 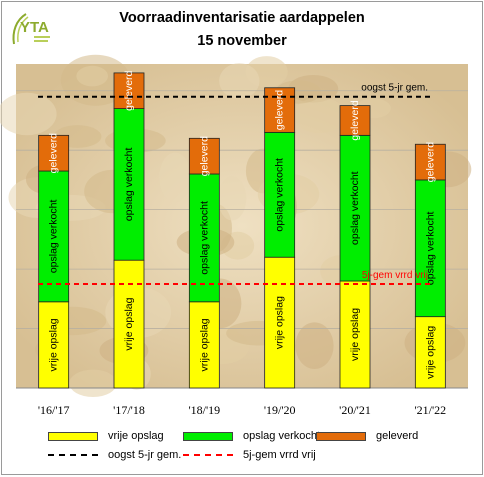 I want to click on legend-dash-red, so click(x=208, y=455).